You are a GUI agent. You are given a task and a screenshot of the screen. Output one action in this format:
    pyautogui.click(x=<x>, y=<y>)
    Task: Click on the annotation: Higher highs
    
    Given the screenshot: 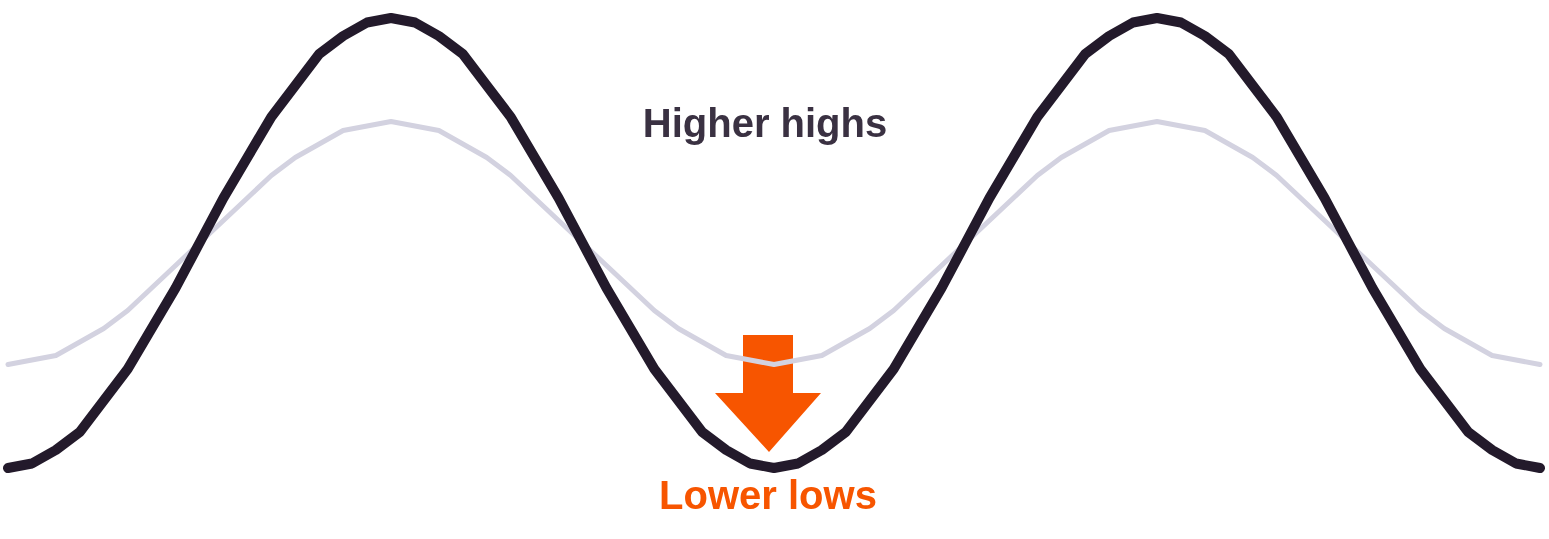 What is the action you would take?
    pyautogui.click(x=765, y=123)
    